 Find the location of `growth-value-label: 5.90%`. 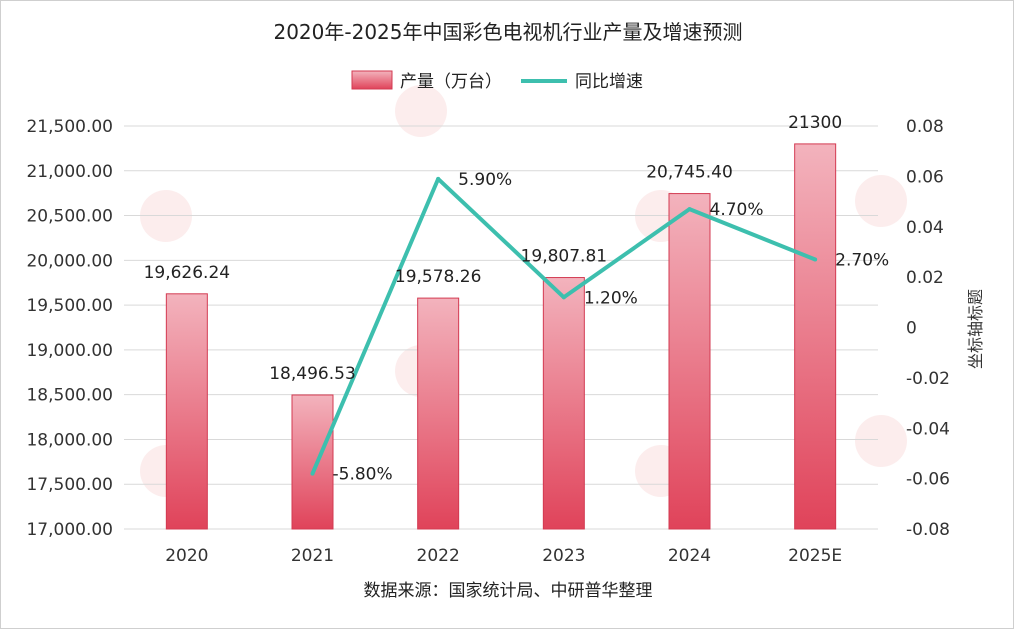

growth-value-label: 5.90% is located at coordinates (485, 180).